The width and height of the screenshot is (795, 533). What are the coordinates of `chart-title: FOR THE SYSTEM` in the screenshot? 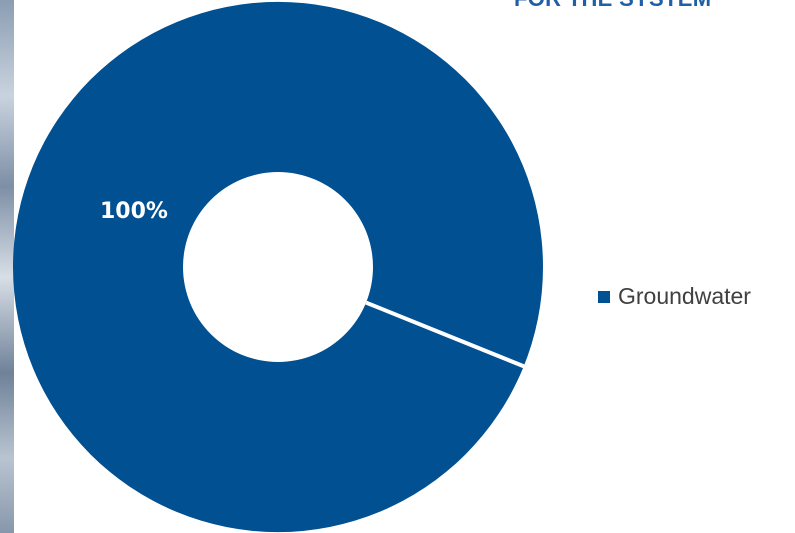 It's located at (612, 6).